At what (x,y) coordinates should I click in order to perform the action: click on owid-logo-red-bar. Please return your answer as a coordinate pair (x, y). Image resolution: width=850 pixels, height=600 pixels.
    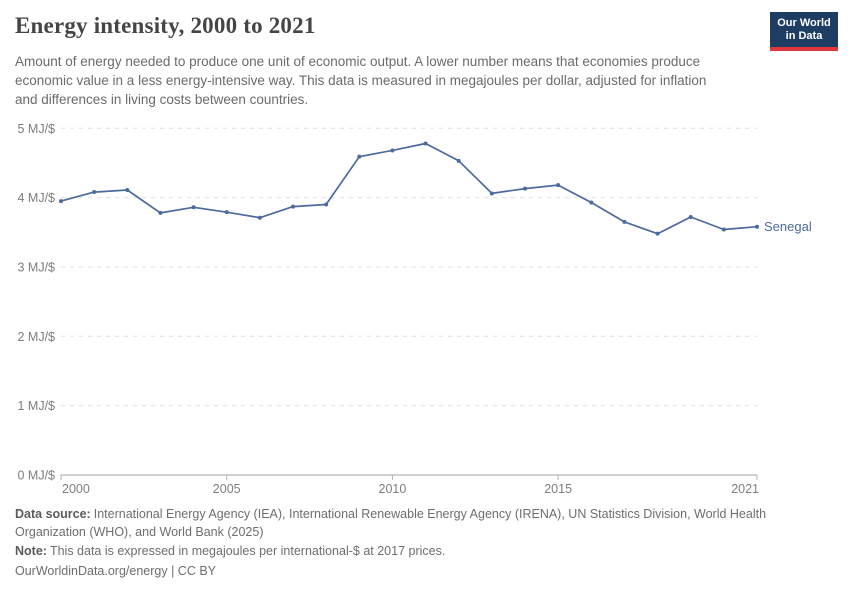
    Looking at the image, I should click on (804, 49).